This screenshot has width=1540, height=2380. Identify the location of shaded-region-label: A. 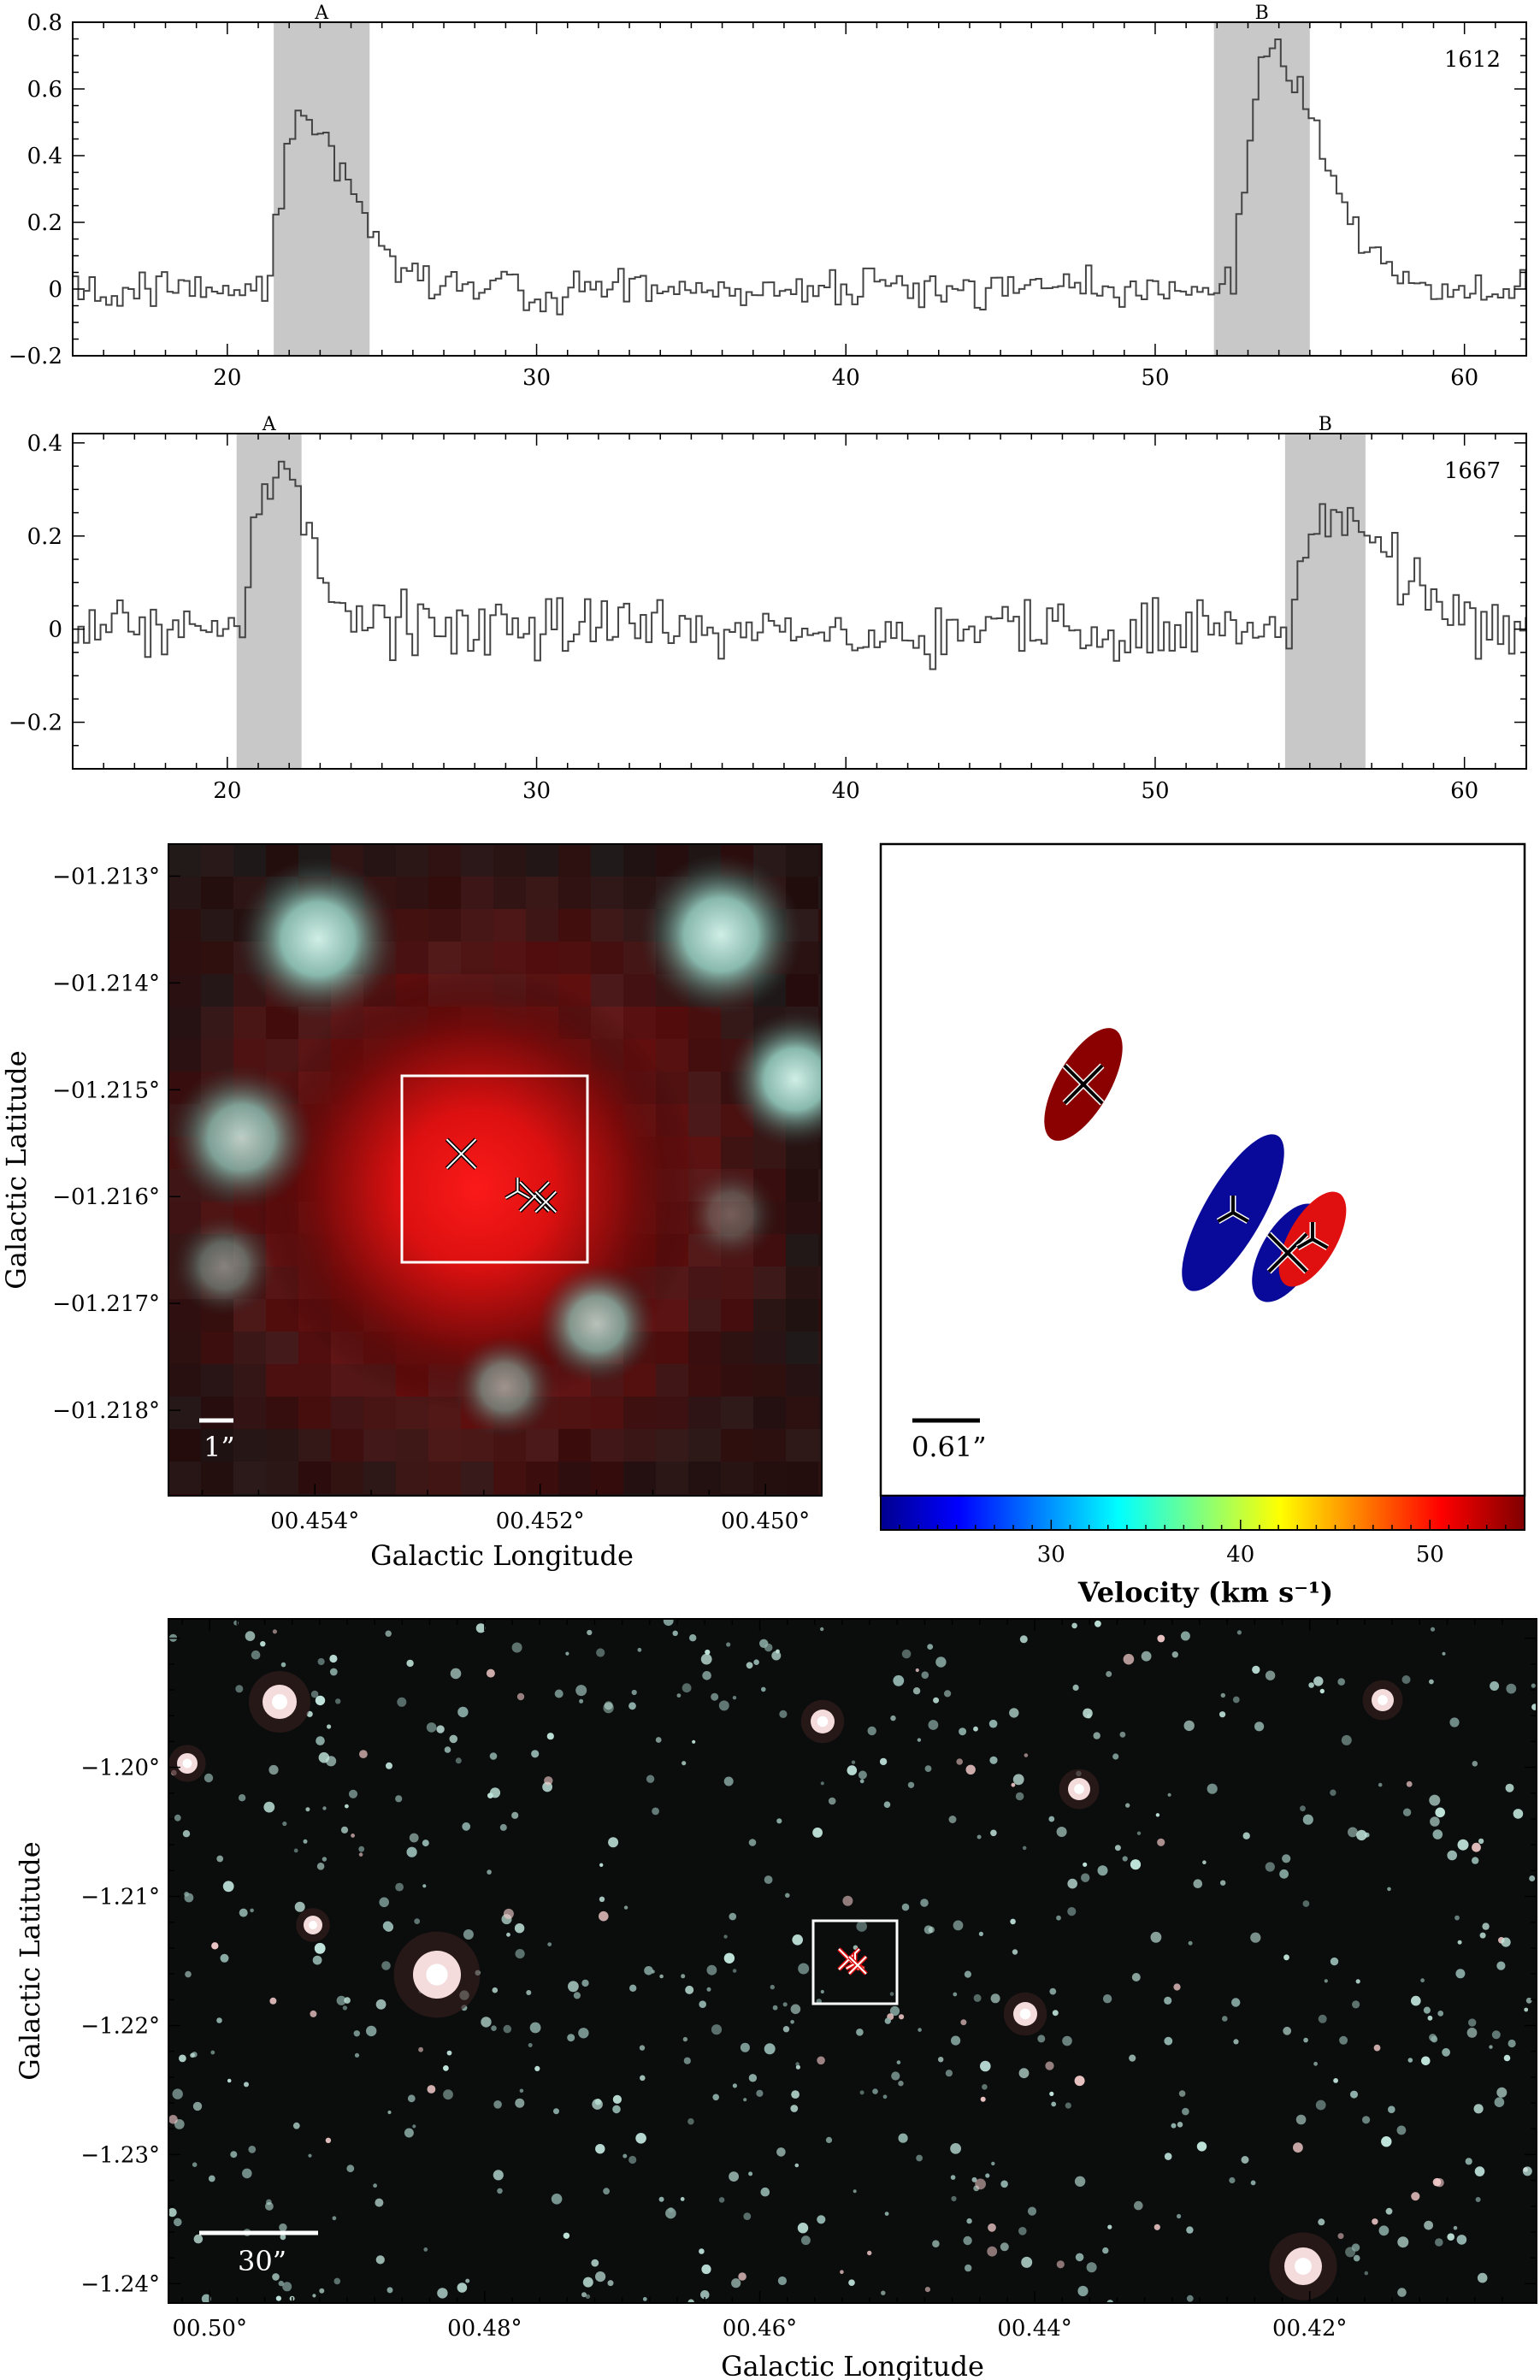
(322, 13).